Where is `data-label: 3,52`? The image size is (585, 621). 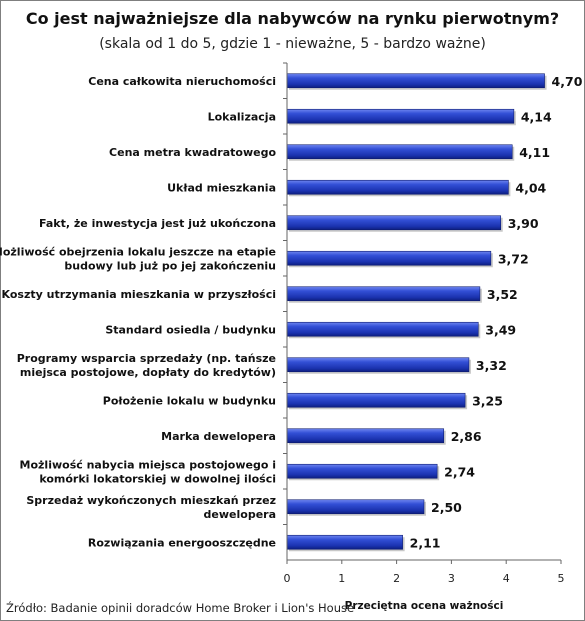 data-label: 3,52 is located at coordinates (502, 294).